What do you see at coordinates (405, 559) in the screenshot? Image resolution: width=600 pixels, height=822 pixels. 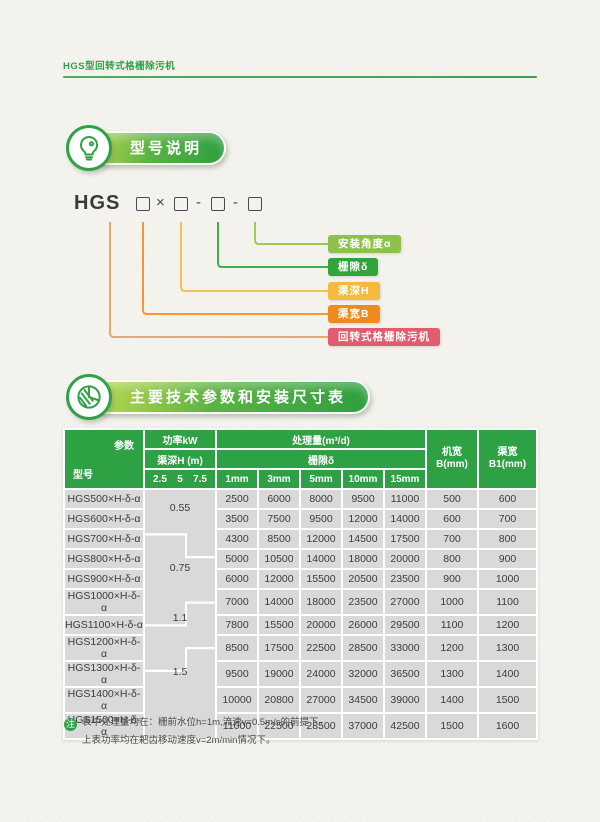 I see `throughput-value-cell: 20000` at bounding box center [405, 559].